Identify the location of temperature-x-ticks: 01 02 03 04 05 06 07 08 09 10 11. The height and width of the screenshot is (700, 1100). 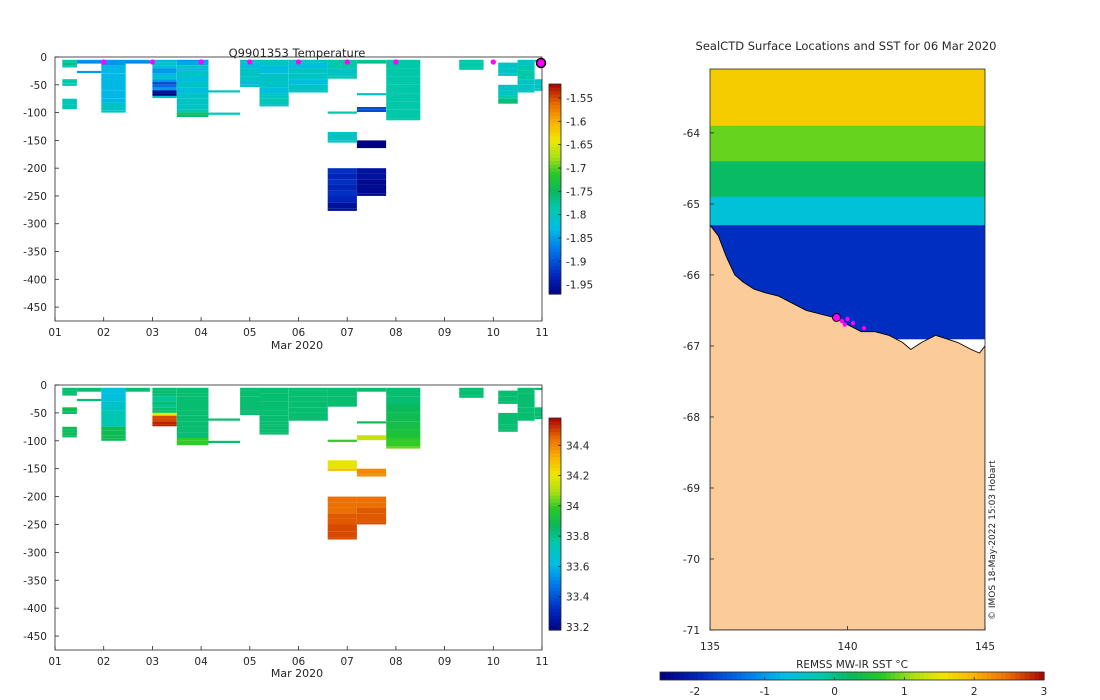
(298, 328).